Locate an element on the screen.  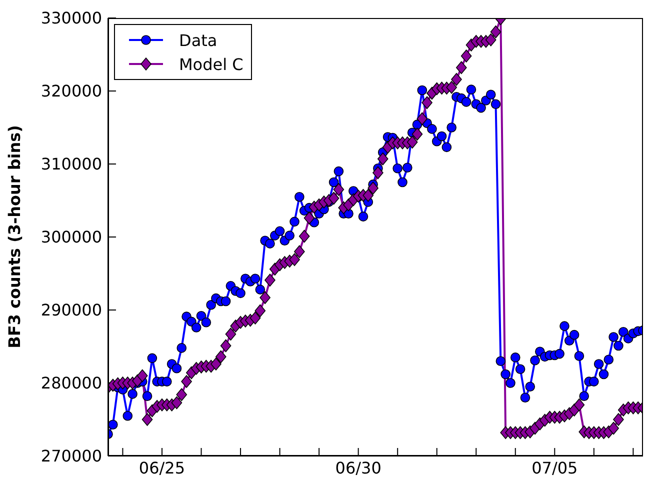
legend-label: Model C is located at coordinates (211, 64).